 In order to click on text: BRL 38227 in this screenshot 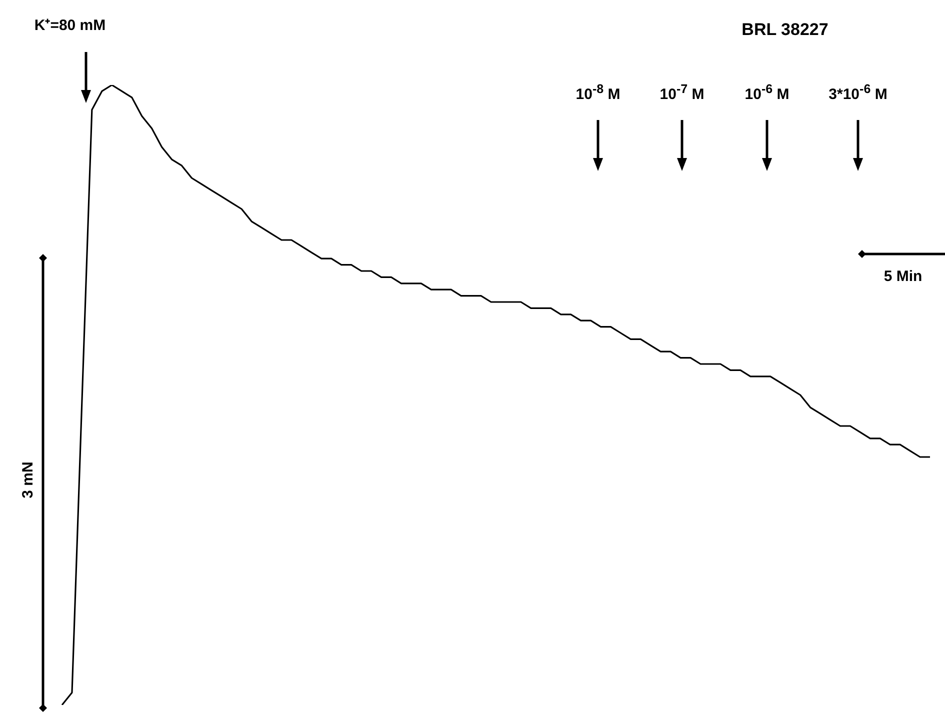, I will do `click(785, 30)`.